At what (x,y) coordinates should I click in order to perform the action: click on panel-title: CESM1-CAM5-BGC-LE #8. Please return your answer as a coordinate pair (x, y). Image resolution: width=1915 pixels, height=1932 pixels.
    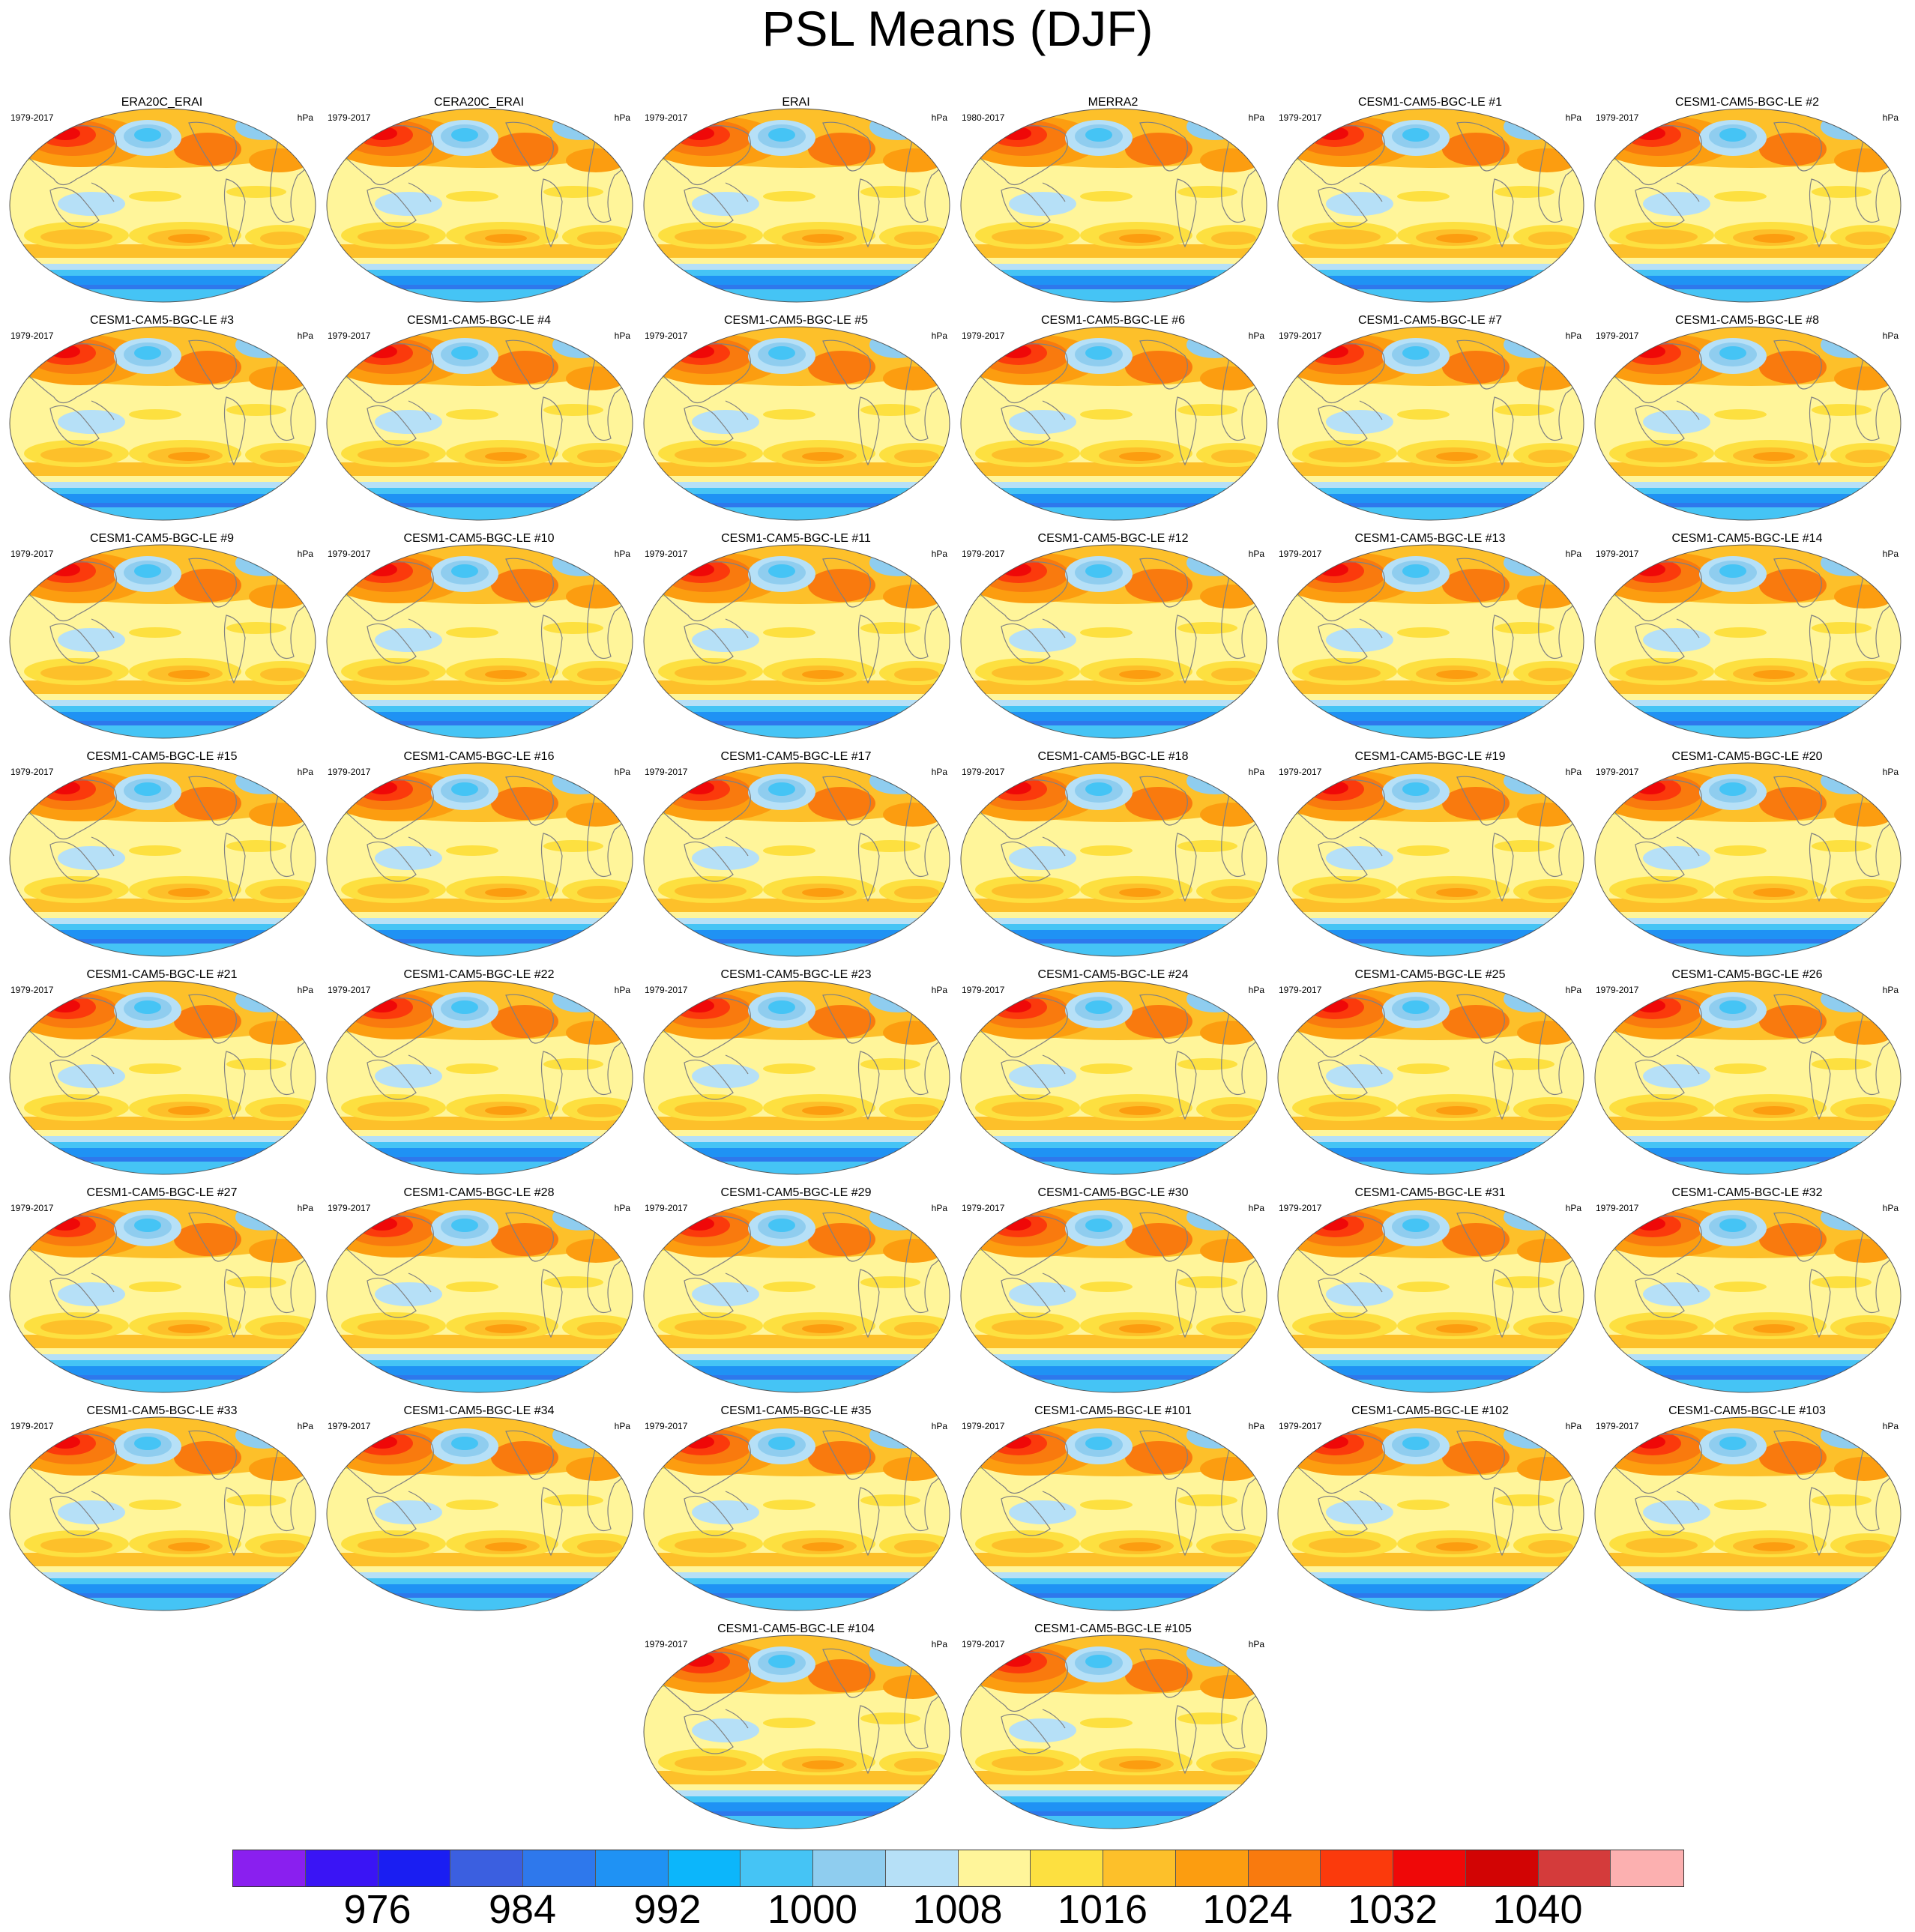
    Looking at the image, I should click on (1747, 321).